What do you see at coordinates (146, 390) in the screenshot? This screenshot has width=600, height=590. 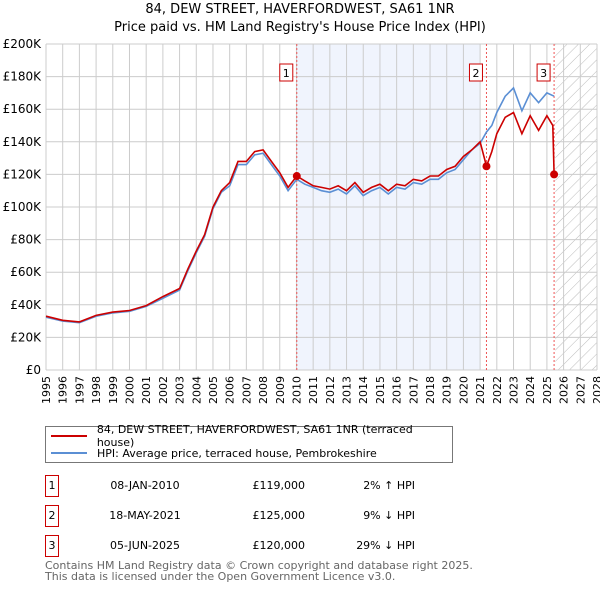 I see `x-tick-label: 2001` at bounding box center [146, 390].